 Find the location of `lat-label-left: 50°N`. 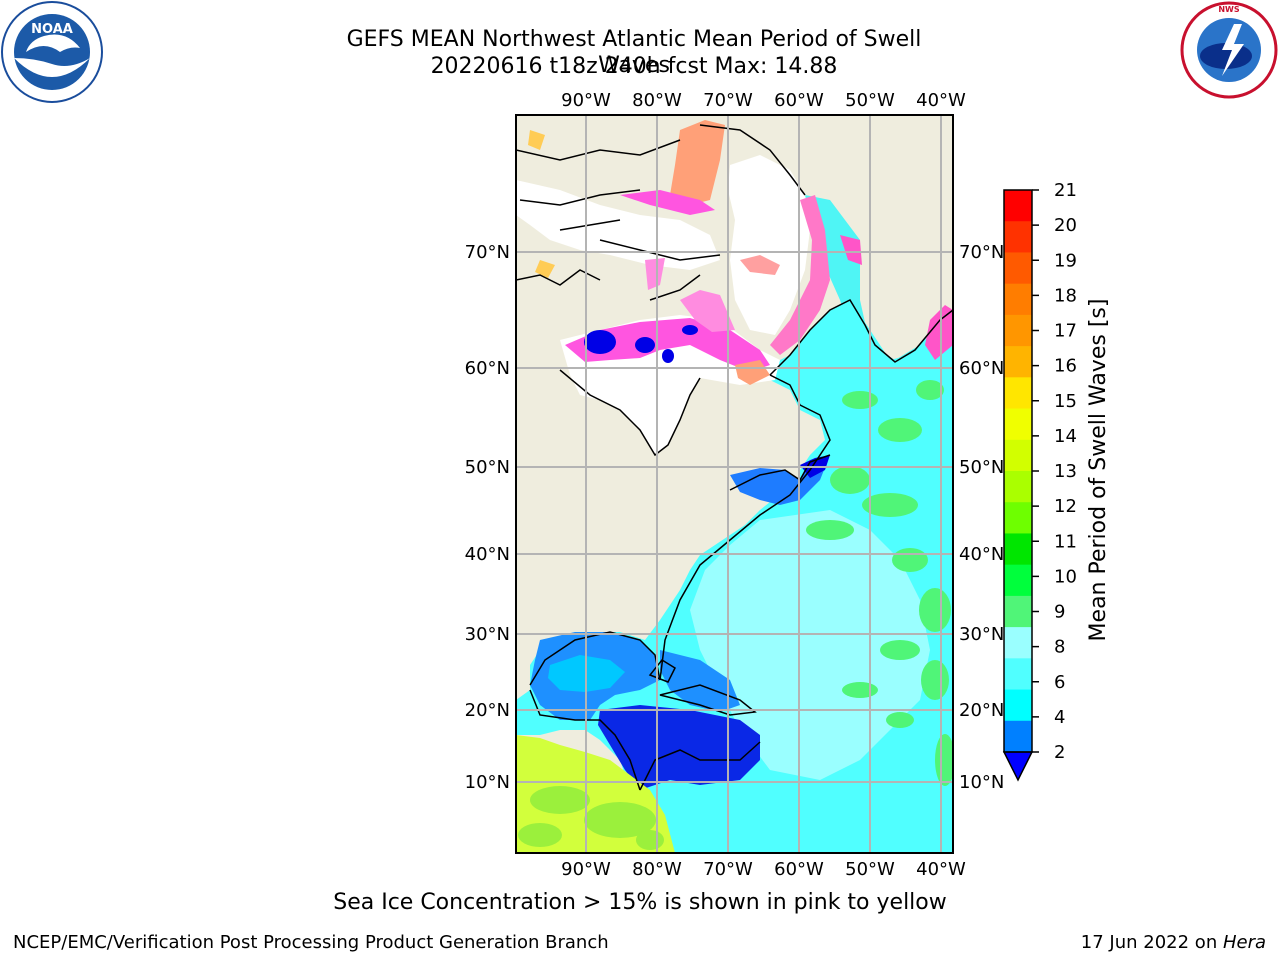

lat-label-left: 50°N is located at coordinates (487, 467).